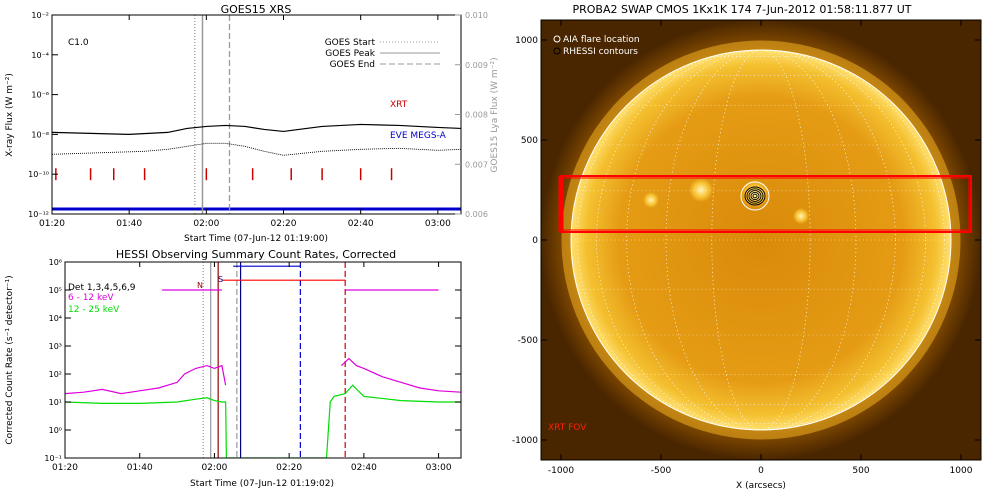 This screenshot has width=1000, height=500. I want to click on goes-series-long, so click(256, 129).